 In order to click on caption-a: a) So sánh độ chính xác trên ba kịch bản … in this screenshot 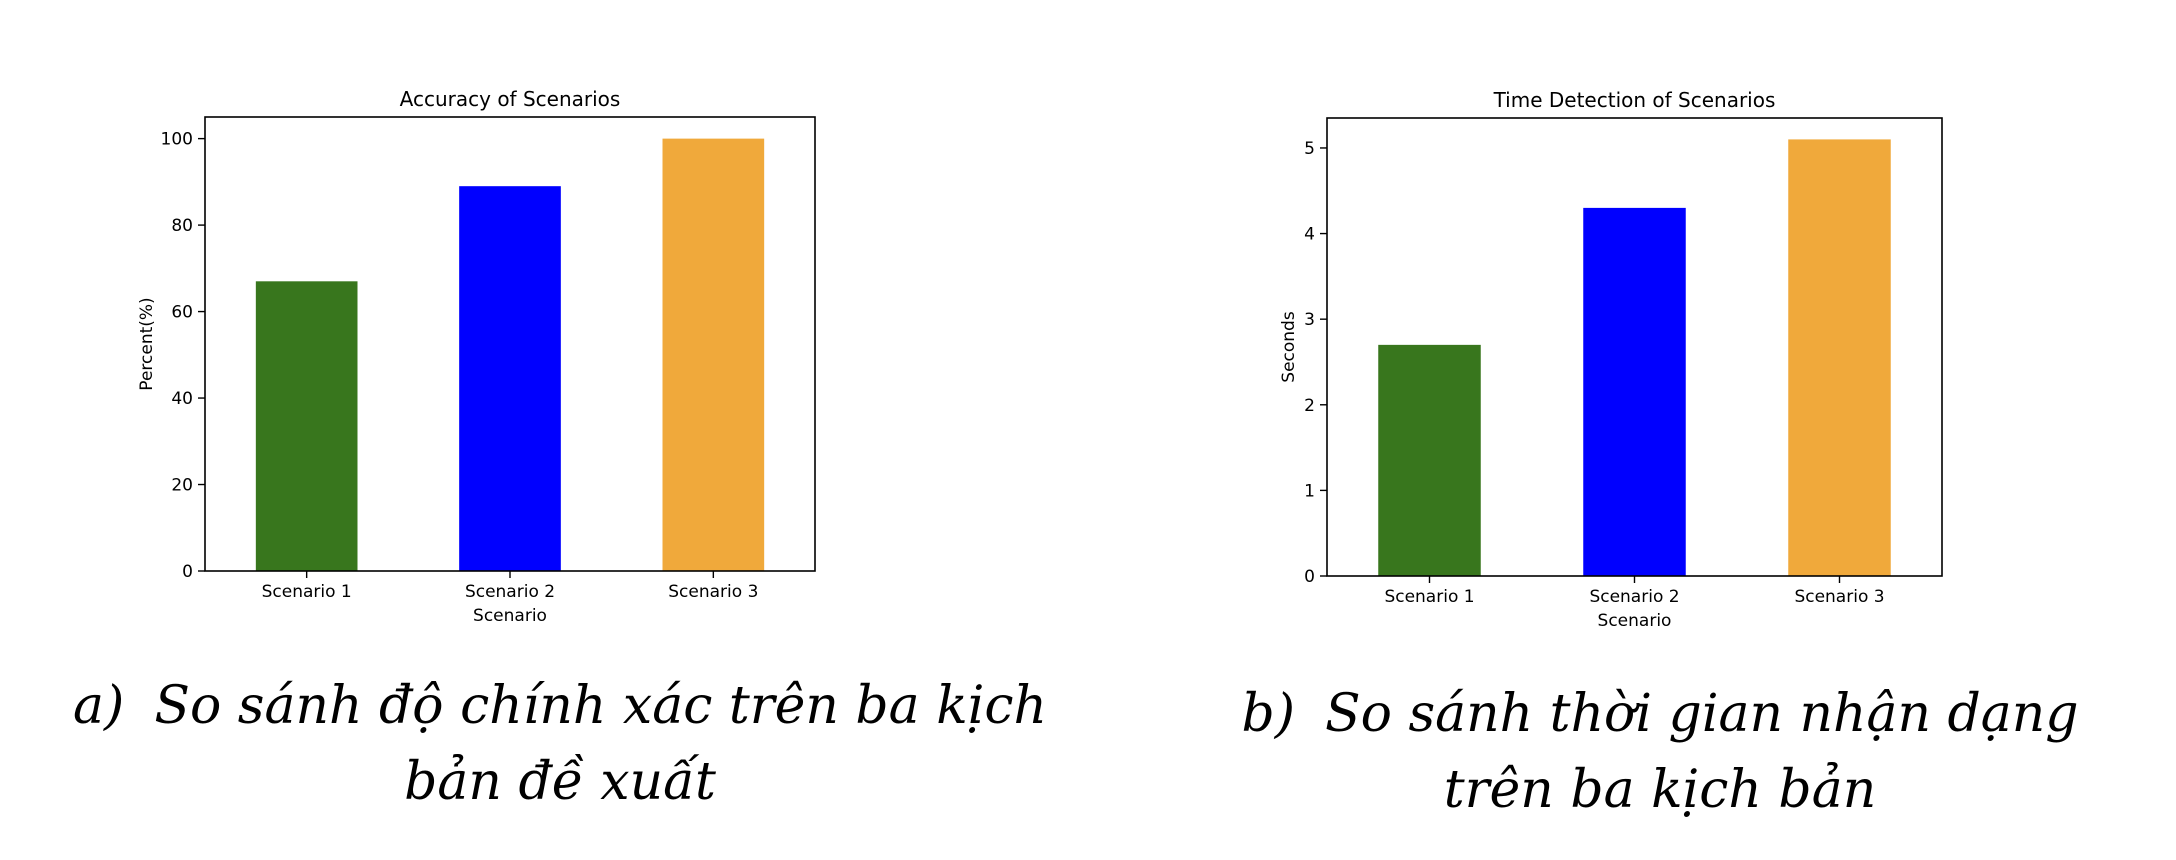, I will do `click(560, 744)`.